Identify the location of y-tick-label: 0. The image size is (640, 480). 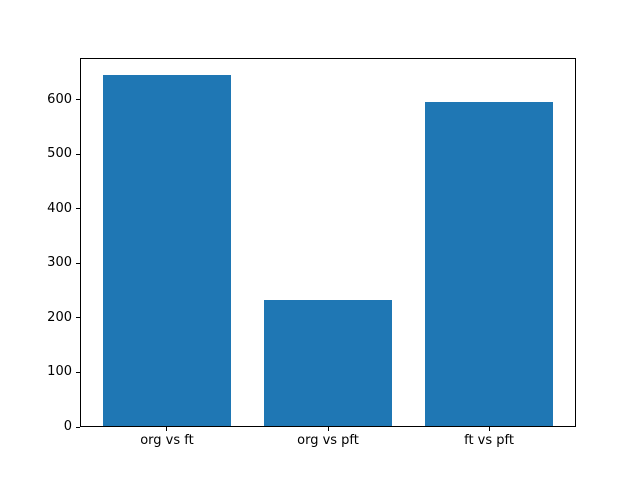
(67, 426).